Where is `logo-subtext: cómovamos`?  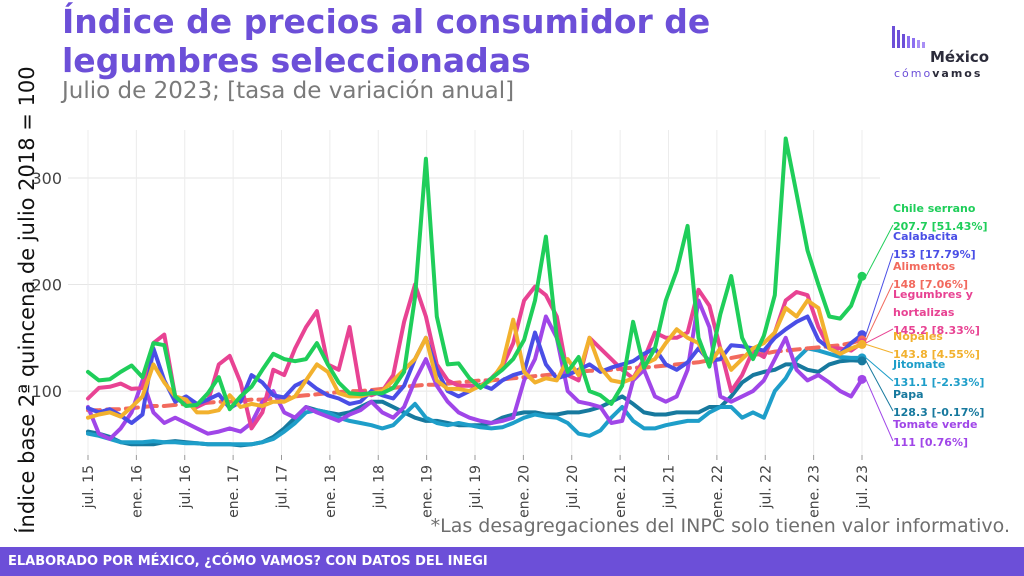
logo-subtext: cómovamos is located at coordinates (938, 73).